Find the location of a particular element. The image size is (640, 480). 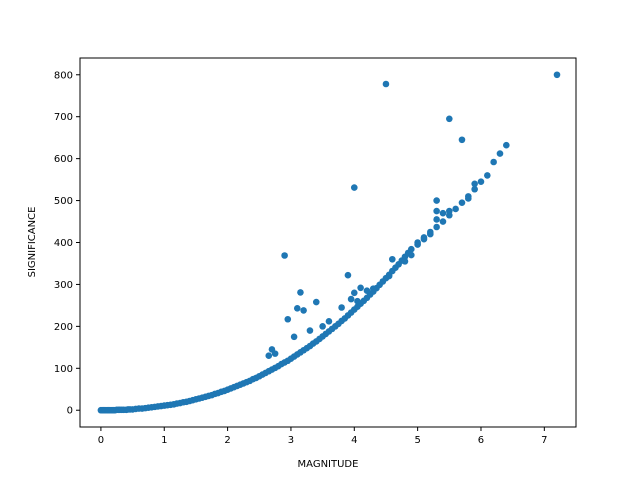

x-tick-label: 3 is located at coordinates (291, 440).